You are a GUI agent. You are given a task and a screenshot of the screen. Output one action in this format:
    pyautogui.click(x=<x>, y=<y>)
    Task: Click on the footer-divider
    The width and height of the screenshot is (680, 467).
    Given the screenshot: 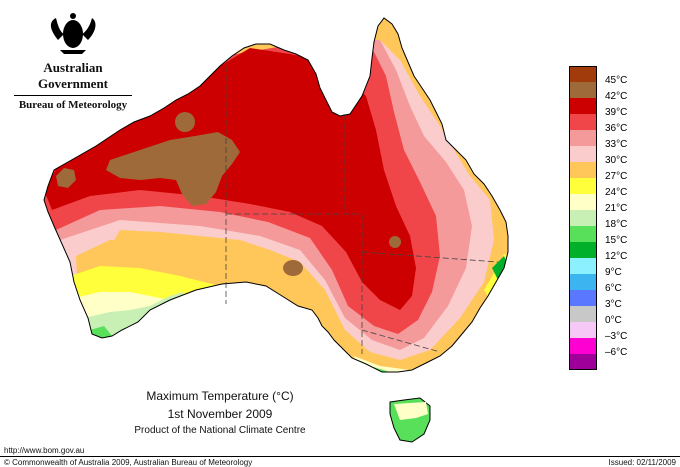 What is the action you would take?
    pyautogui.click(x=340, y=456)
    